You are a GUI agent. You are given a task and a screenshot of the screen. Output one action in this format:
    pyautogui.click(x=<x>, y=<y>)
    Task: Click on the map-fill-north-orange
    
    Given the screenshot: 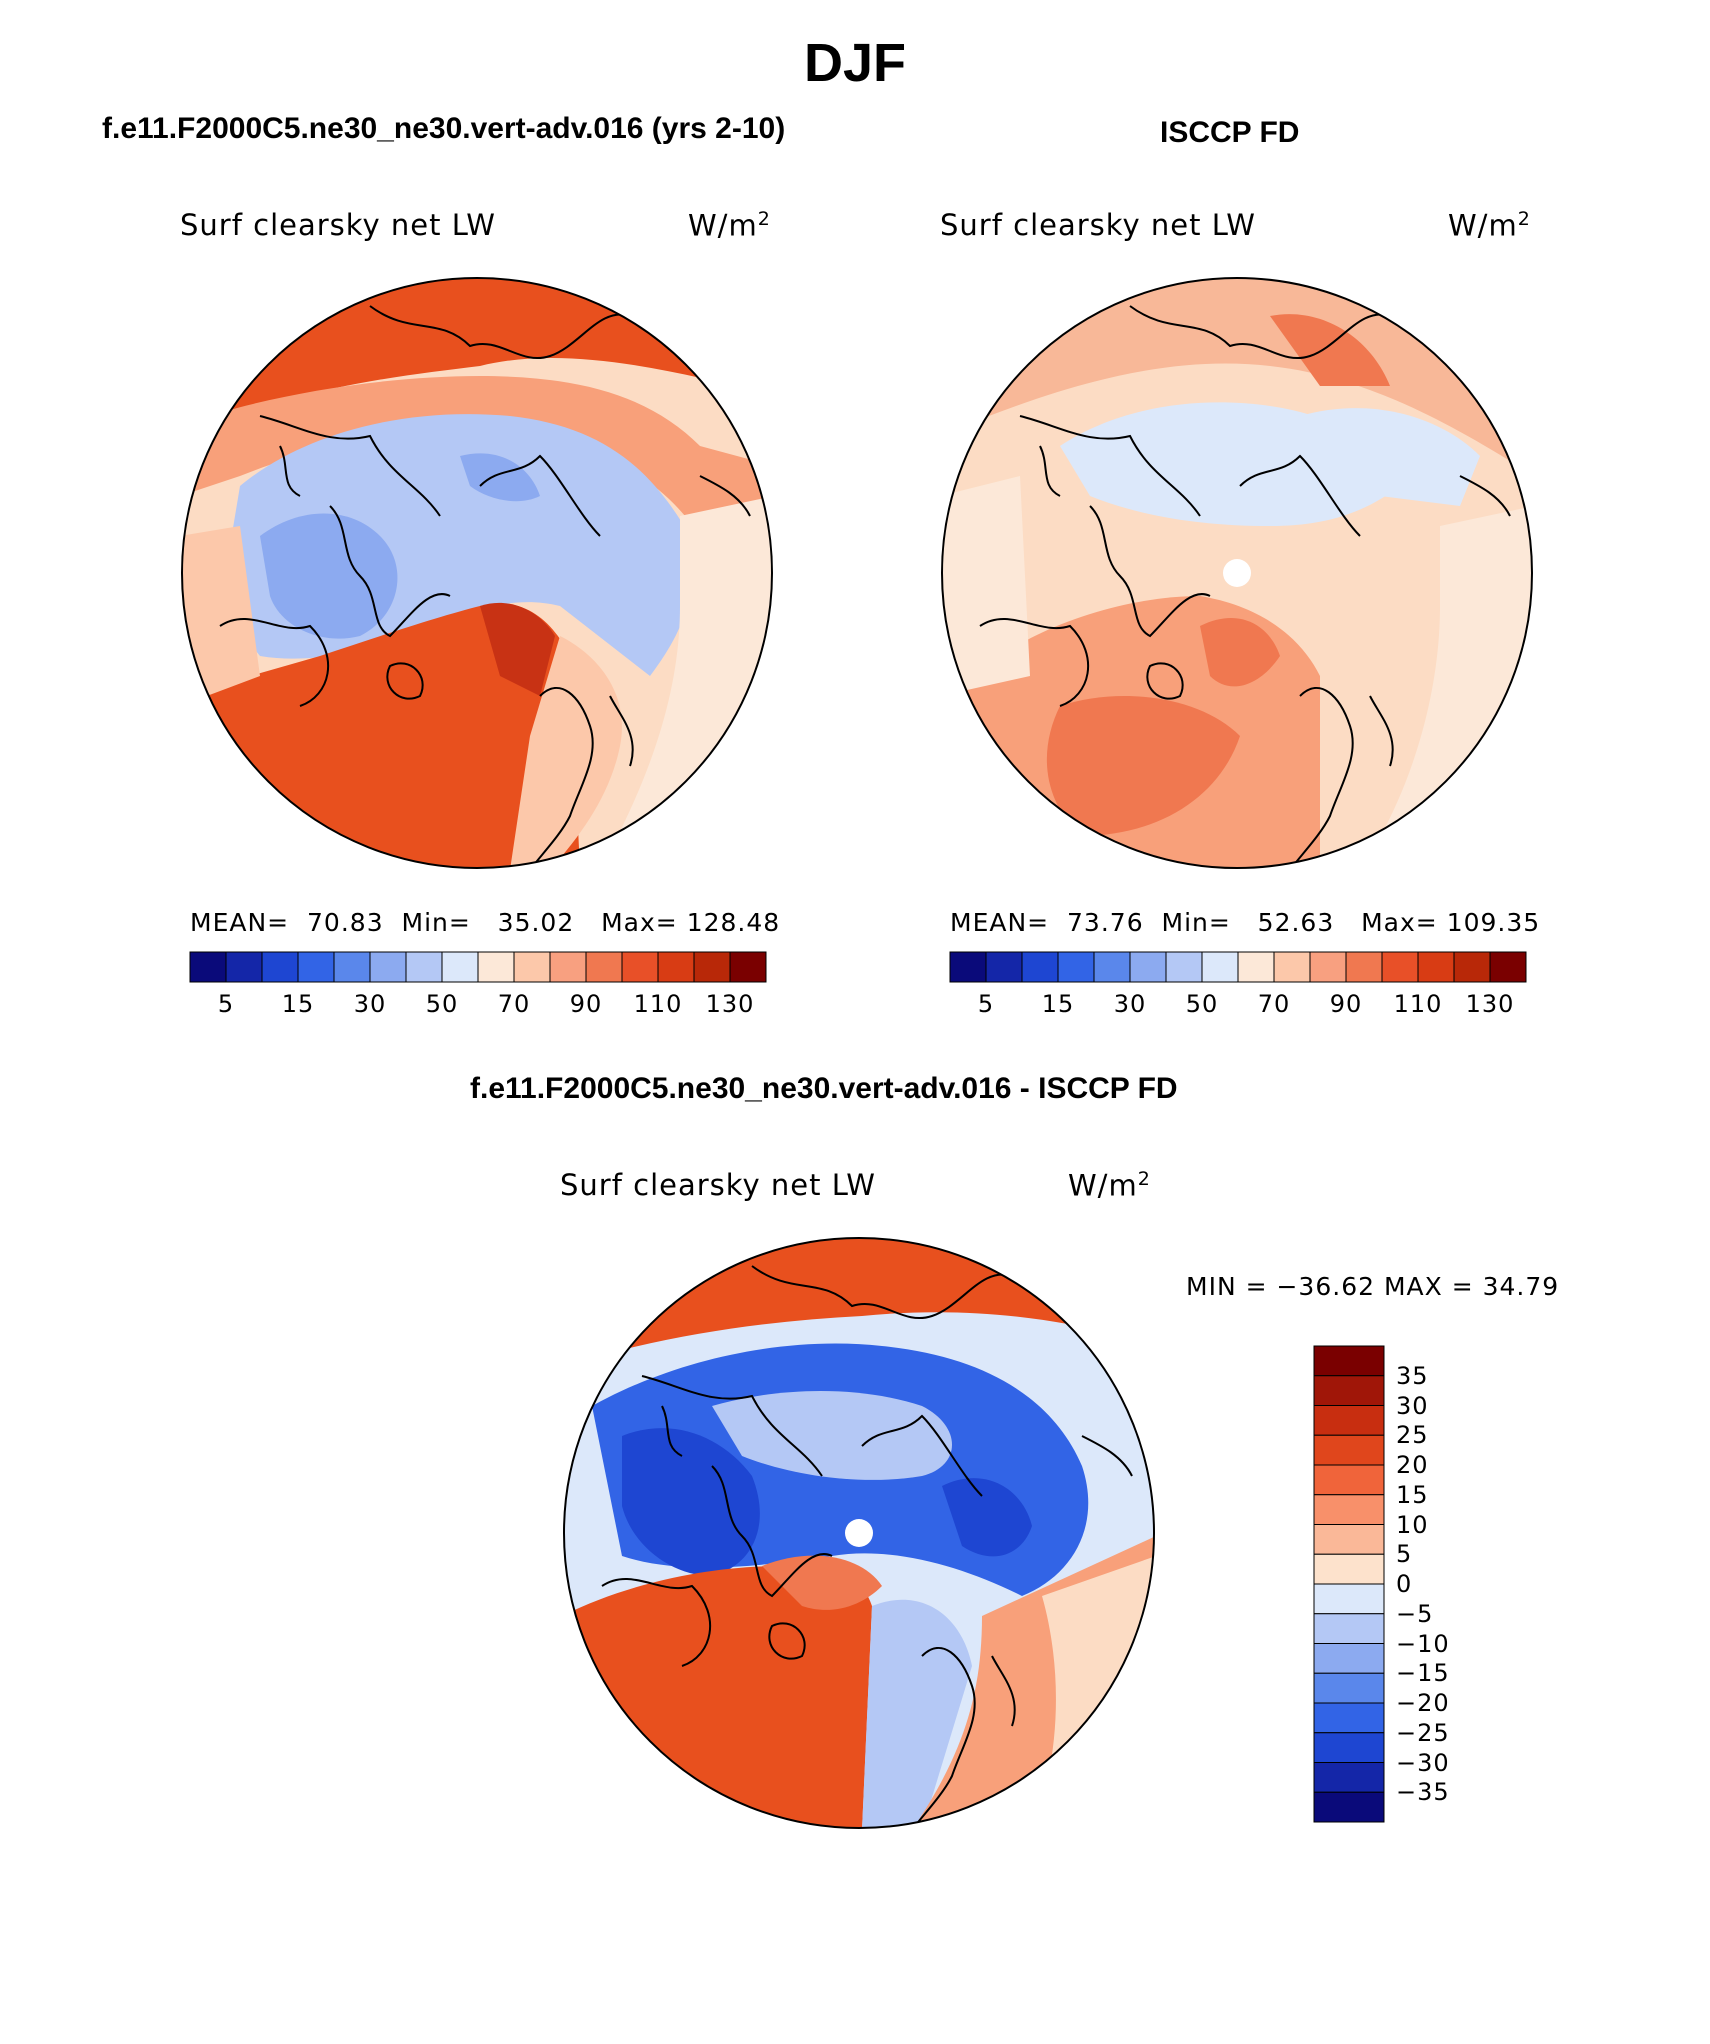 What is the action you would take?
    pyautogui.click(x=477, y=456)
    